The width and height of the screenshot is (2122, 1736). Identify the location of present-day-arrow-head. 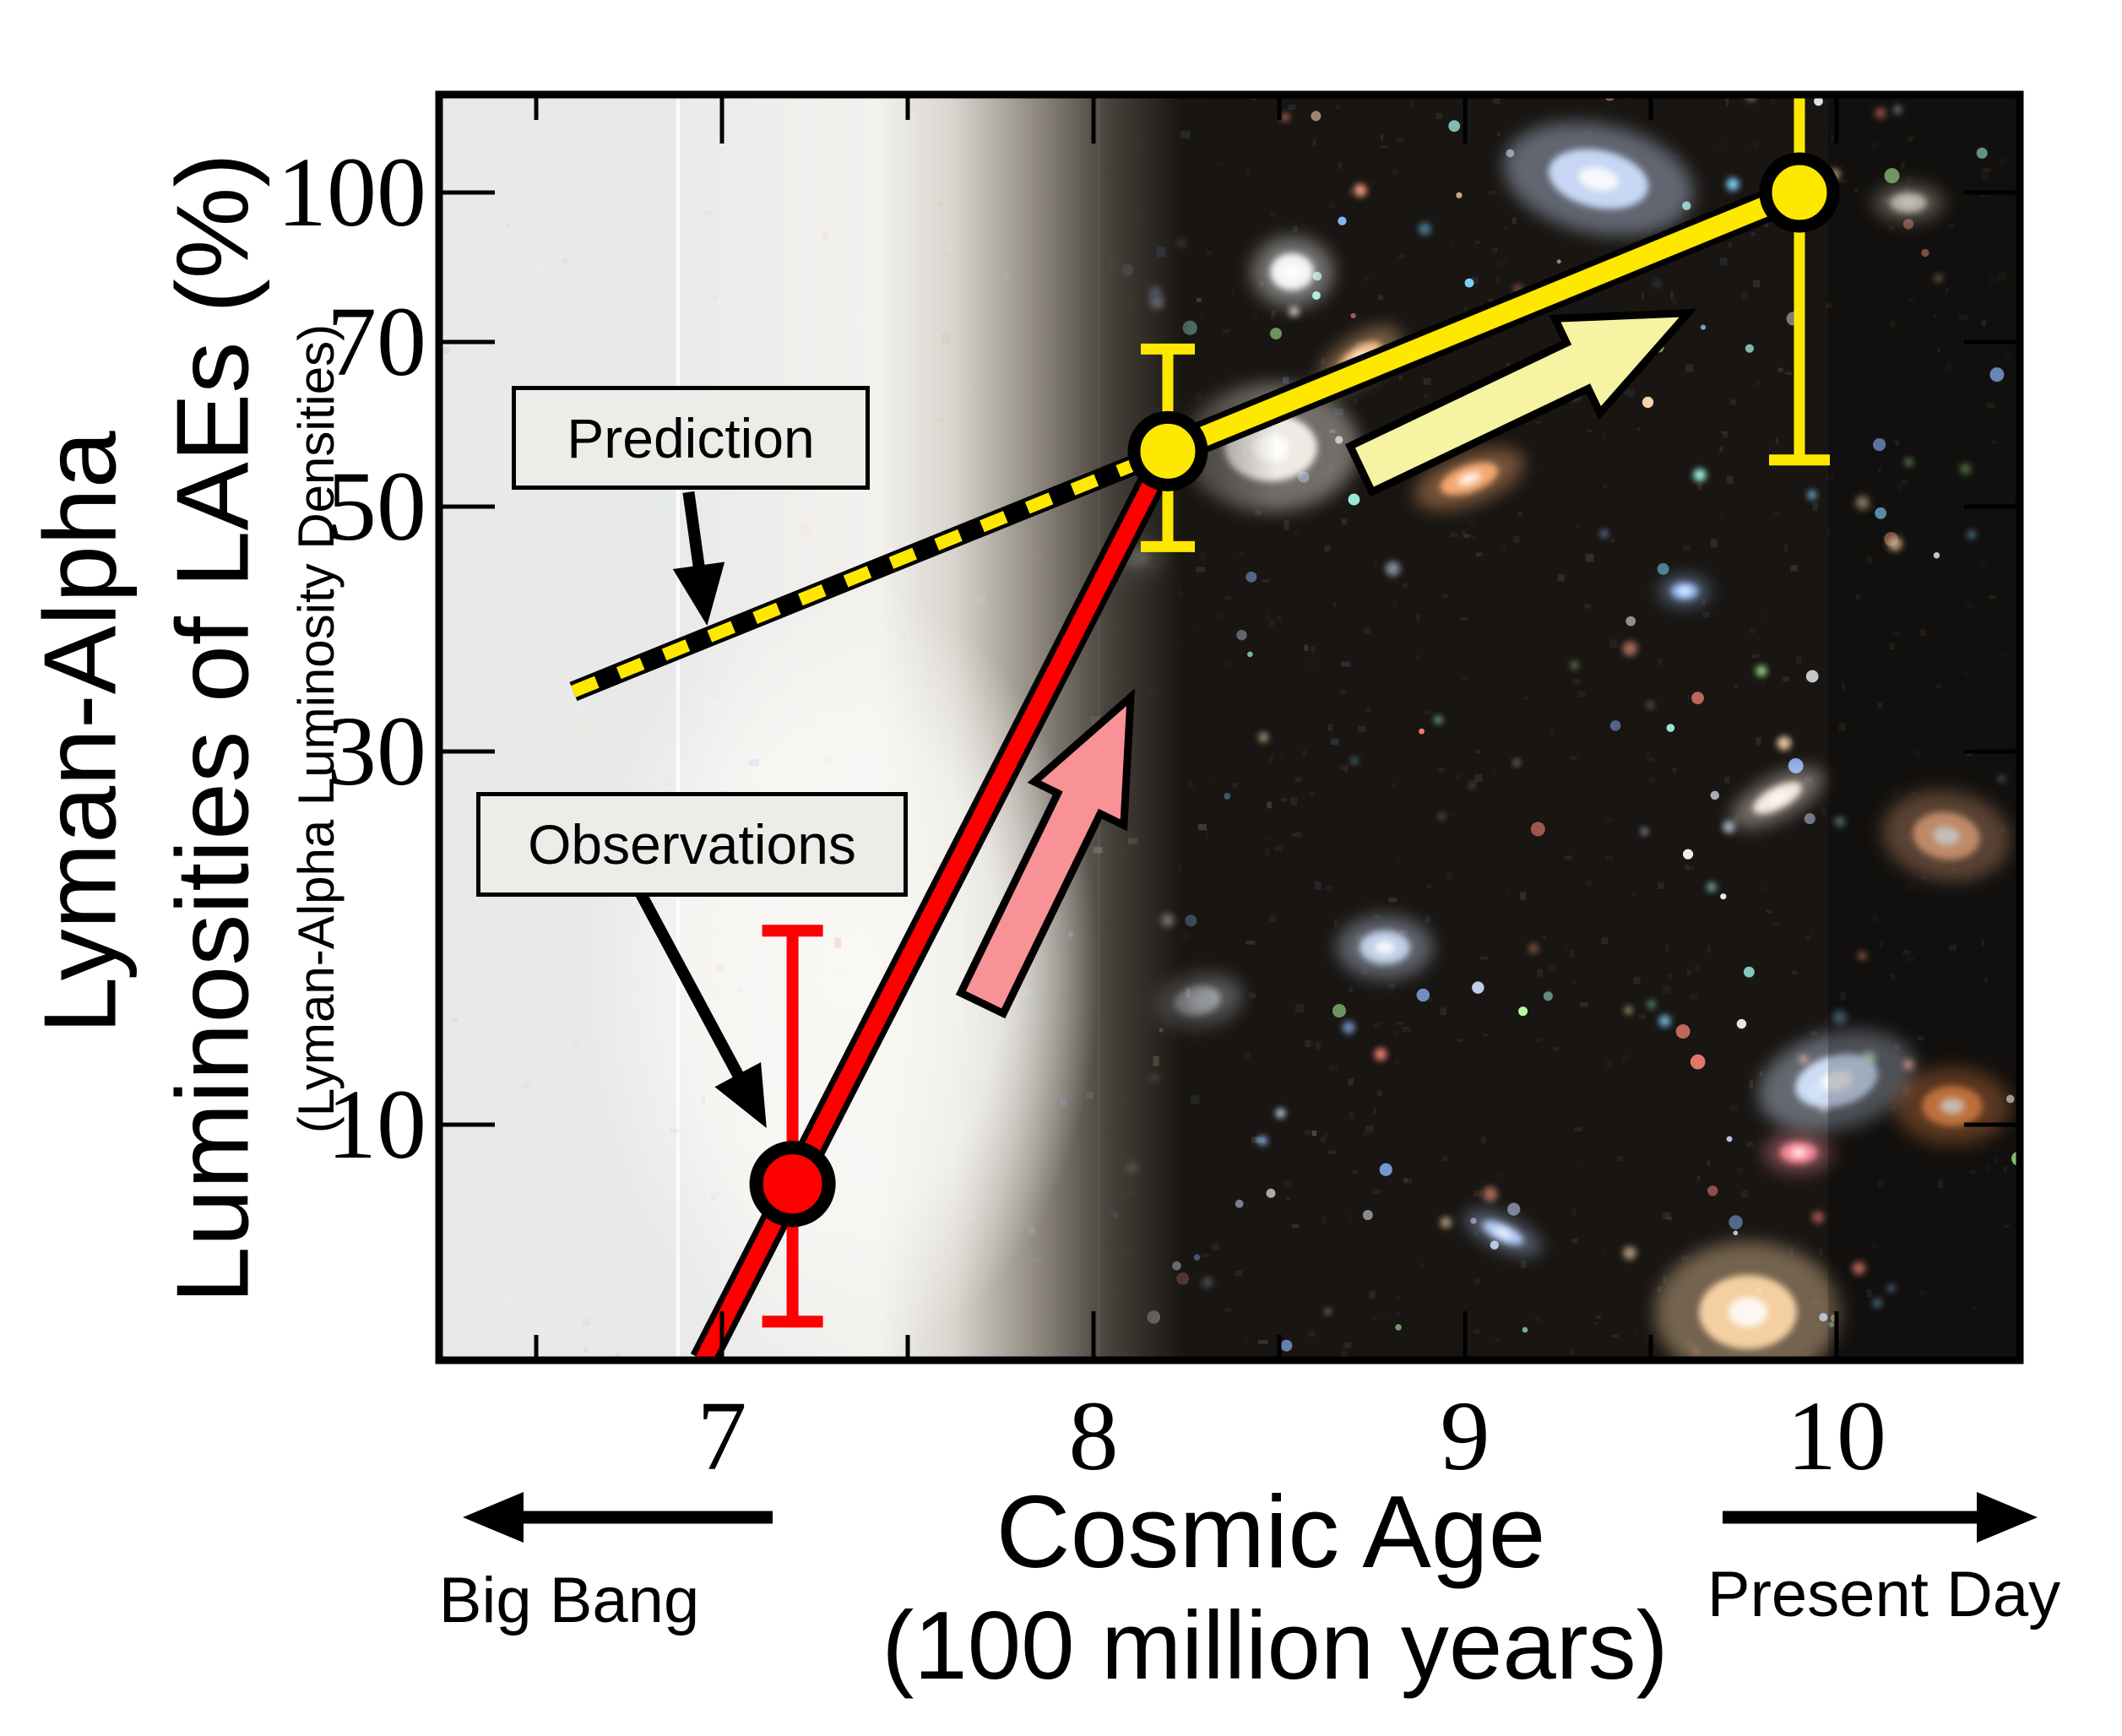
(2007, 1517).